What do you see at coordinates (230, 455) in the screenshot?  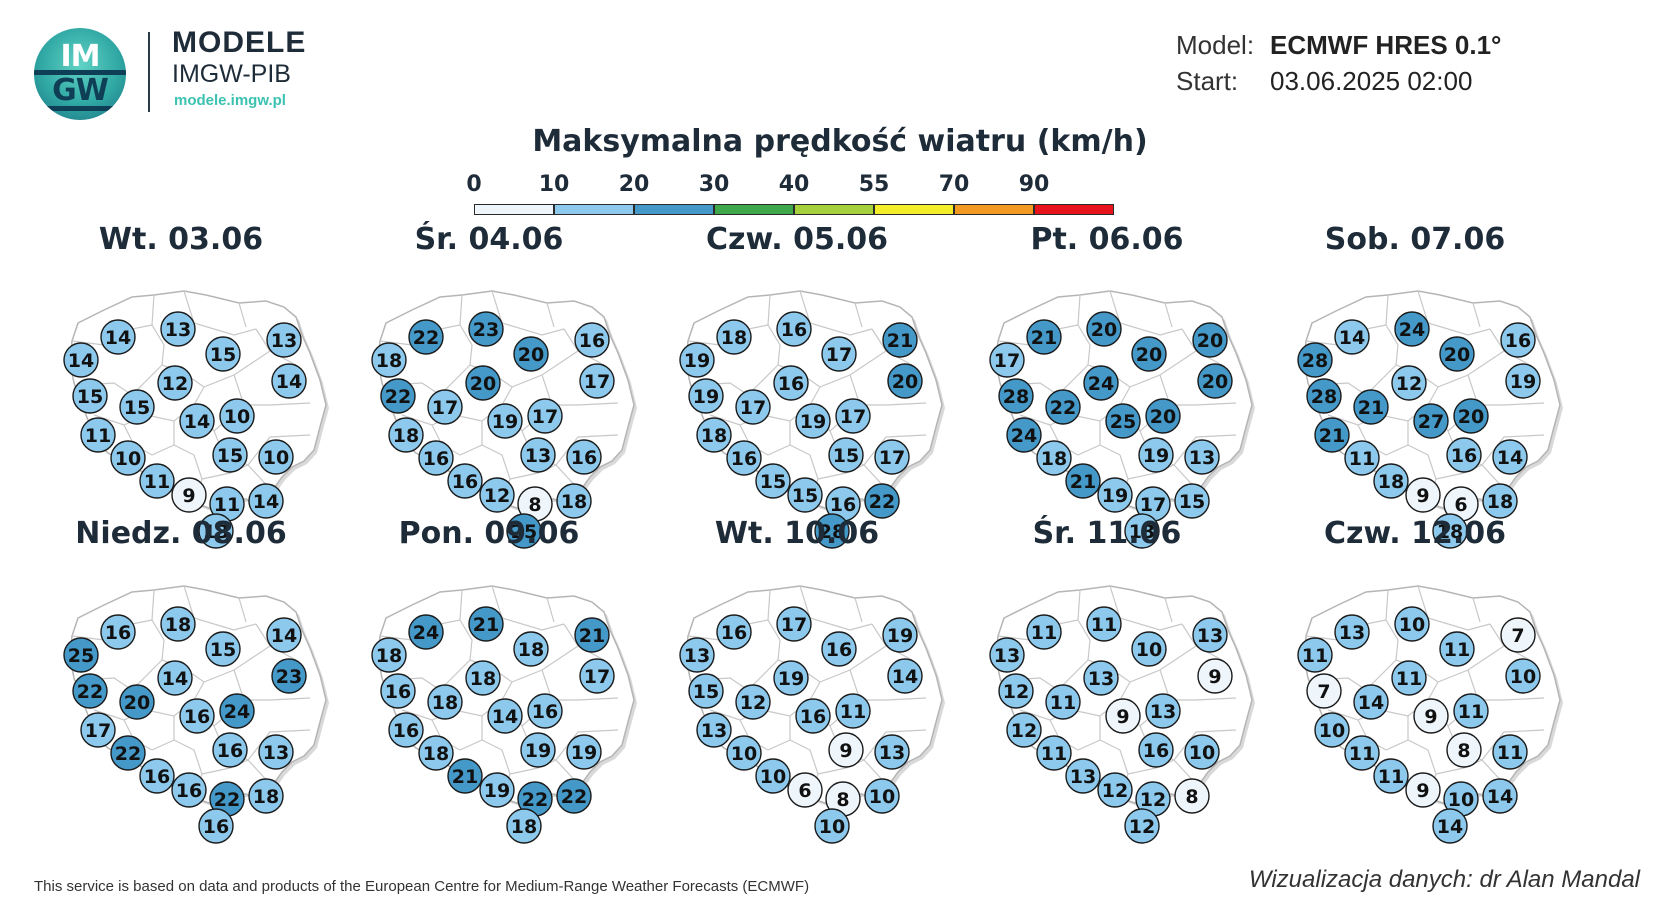 I see `wind-value-marker: 15` at bounding box center [230, 455].